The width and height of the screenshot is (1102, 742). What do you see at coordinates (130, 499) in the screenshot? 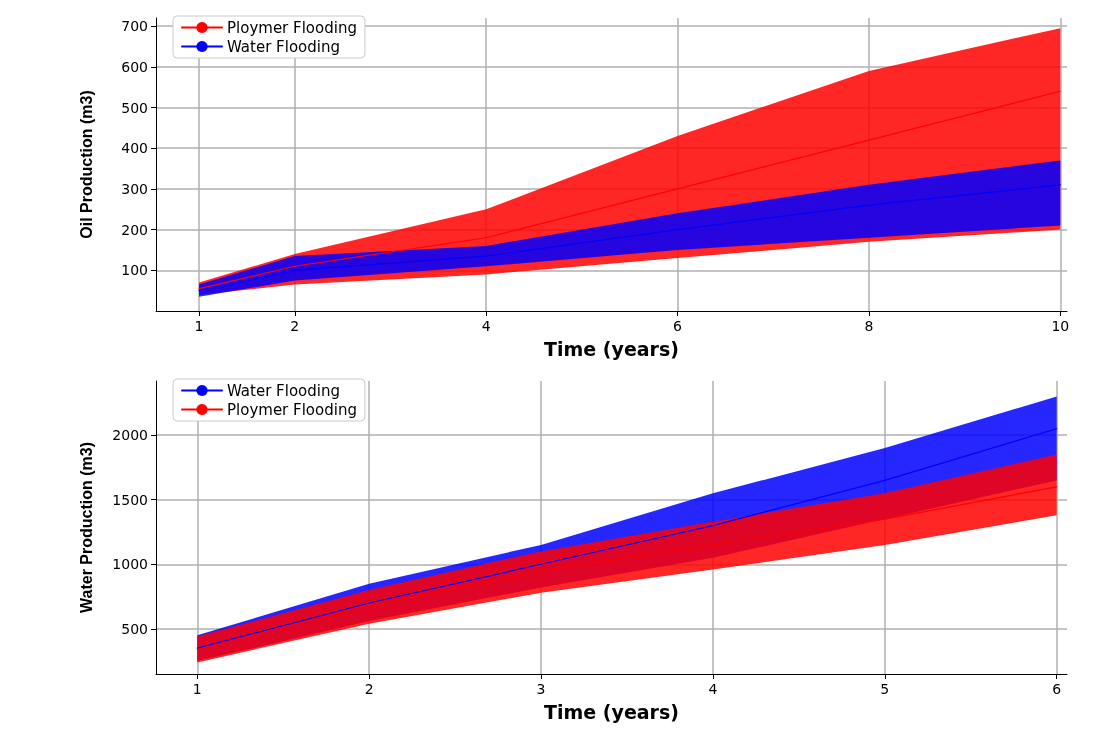
I see `y-tick-label: 1500` at bounding box center [130, 499].